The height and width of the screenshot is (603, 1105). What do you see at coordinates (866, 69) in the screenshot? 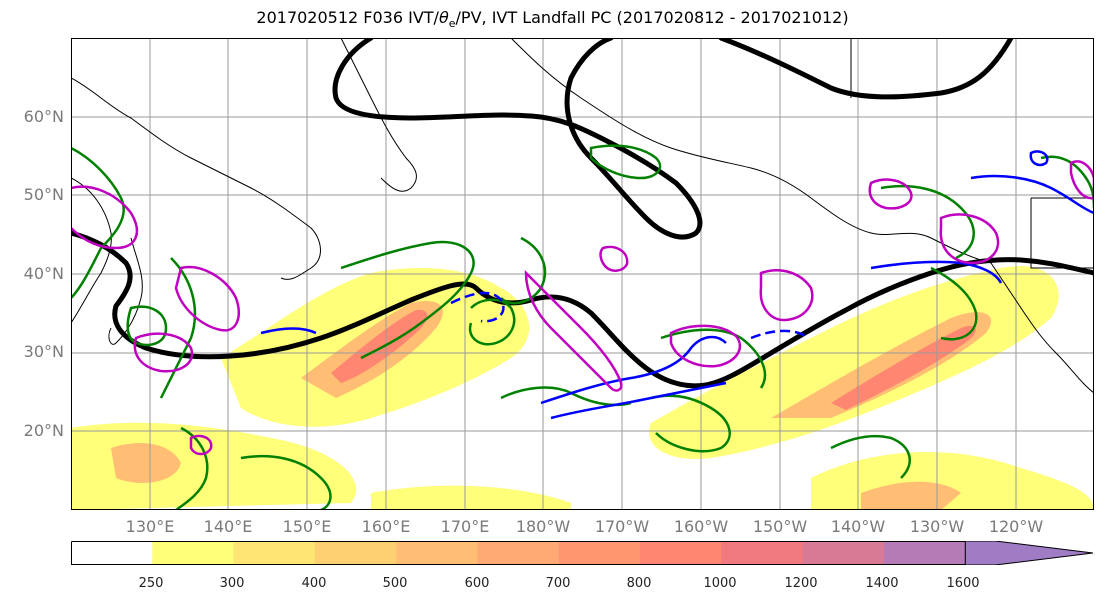
I see `height-contour-northeast` at bounding box center [866, 69].